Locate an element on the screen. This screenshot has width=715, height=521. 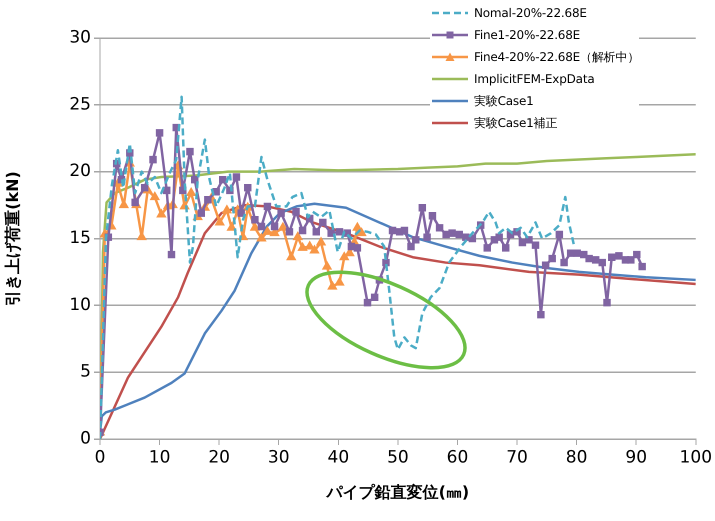
y-tick-label: 20 is located at coordinates (80, 171).